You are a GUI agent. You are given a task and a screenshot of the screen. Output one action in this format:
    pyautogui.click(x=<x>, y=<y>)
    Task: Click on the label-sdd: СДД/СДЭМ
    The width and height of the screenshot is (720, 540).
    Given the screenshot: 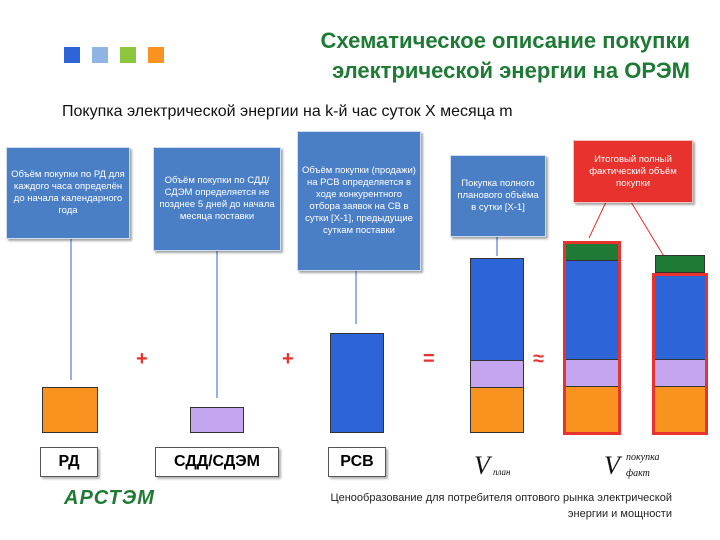 What is the action you would take?
    pyautogui.click(x=217, y=462)
    